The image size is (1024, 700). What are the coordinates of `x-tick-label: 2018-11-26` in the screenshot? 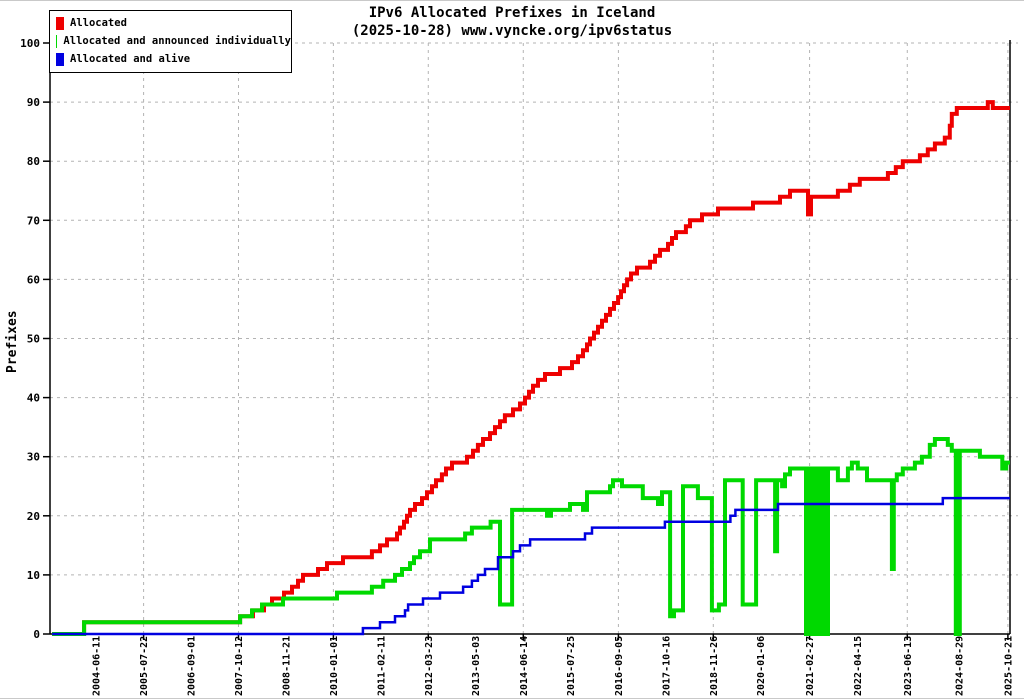 It's located at (714, 666).